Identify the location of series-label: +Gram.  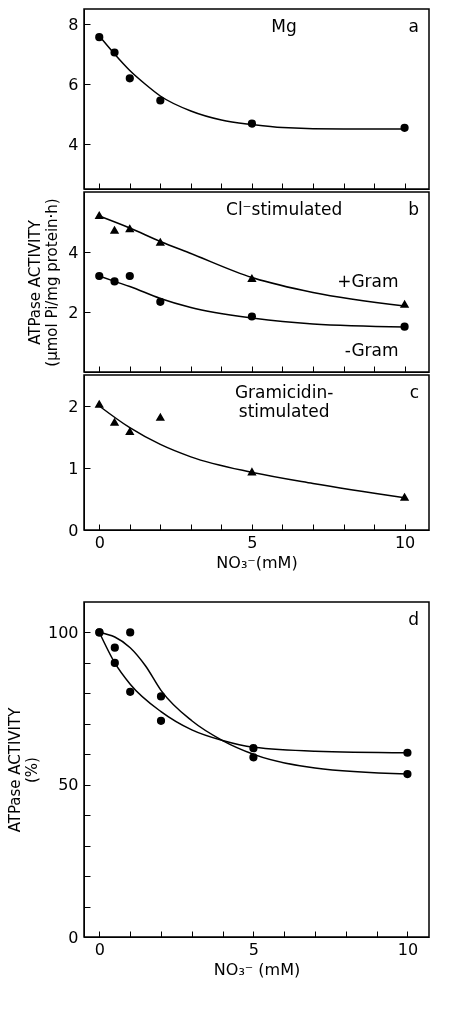
(368, 281).